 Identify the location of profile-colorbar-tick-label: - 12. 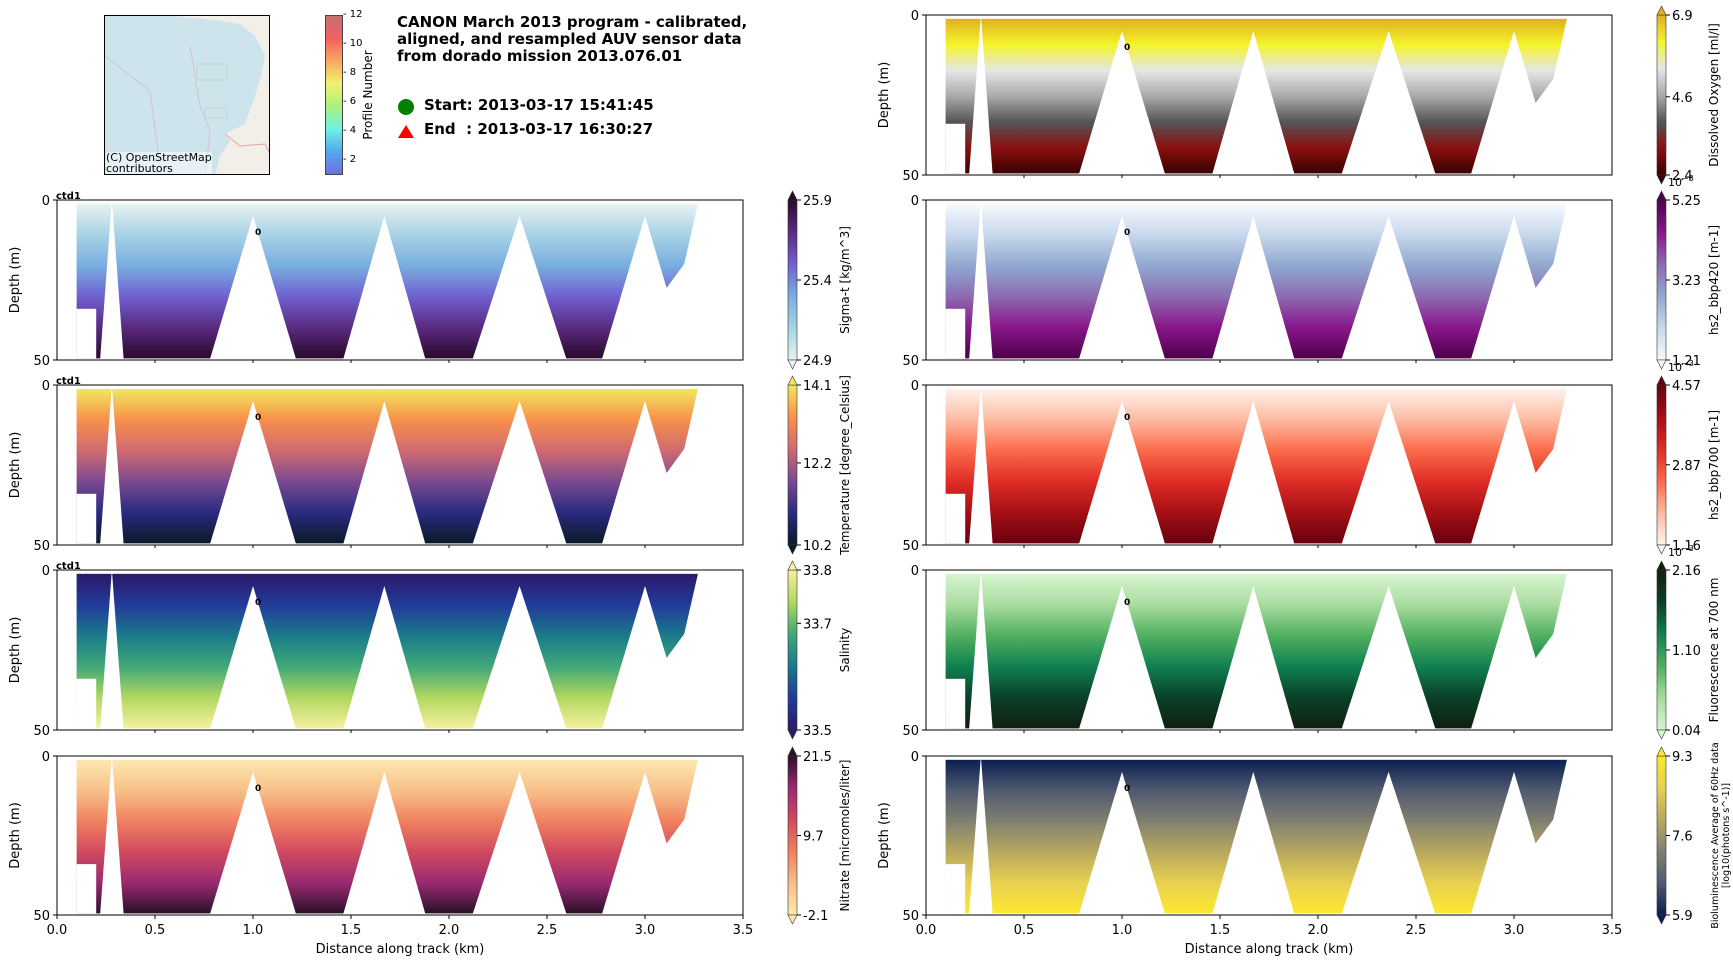
(353, 14).